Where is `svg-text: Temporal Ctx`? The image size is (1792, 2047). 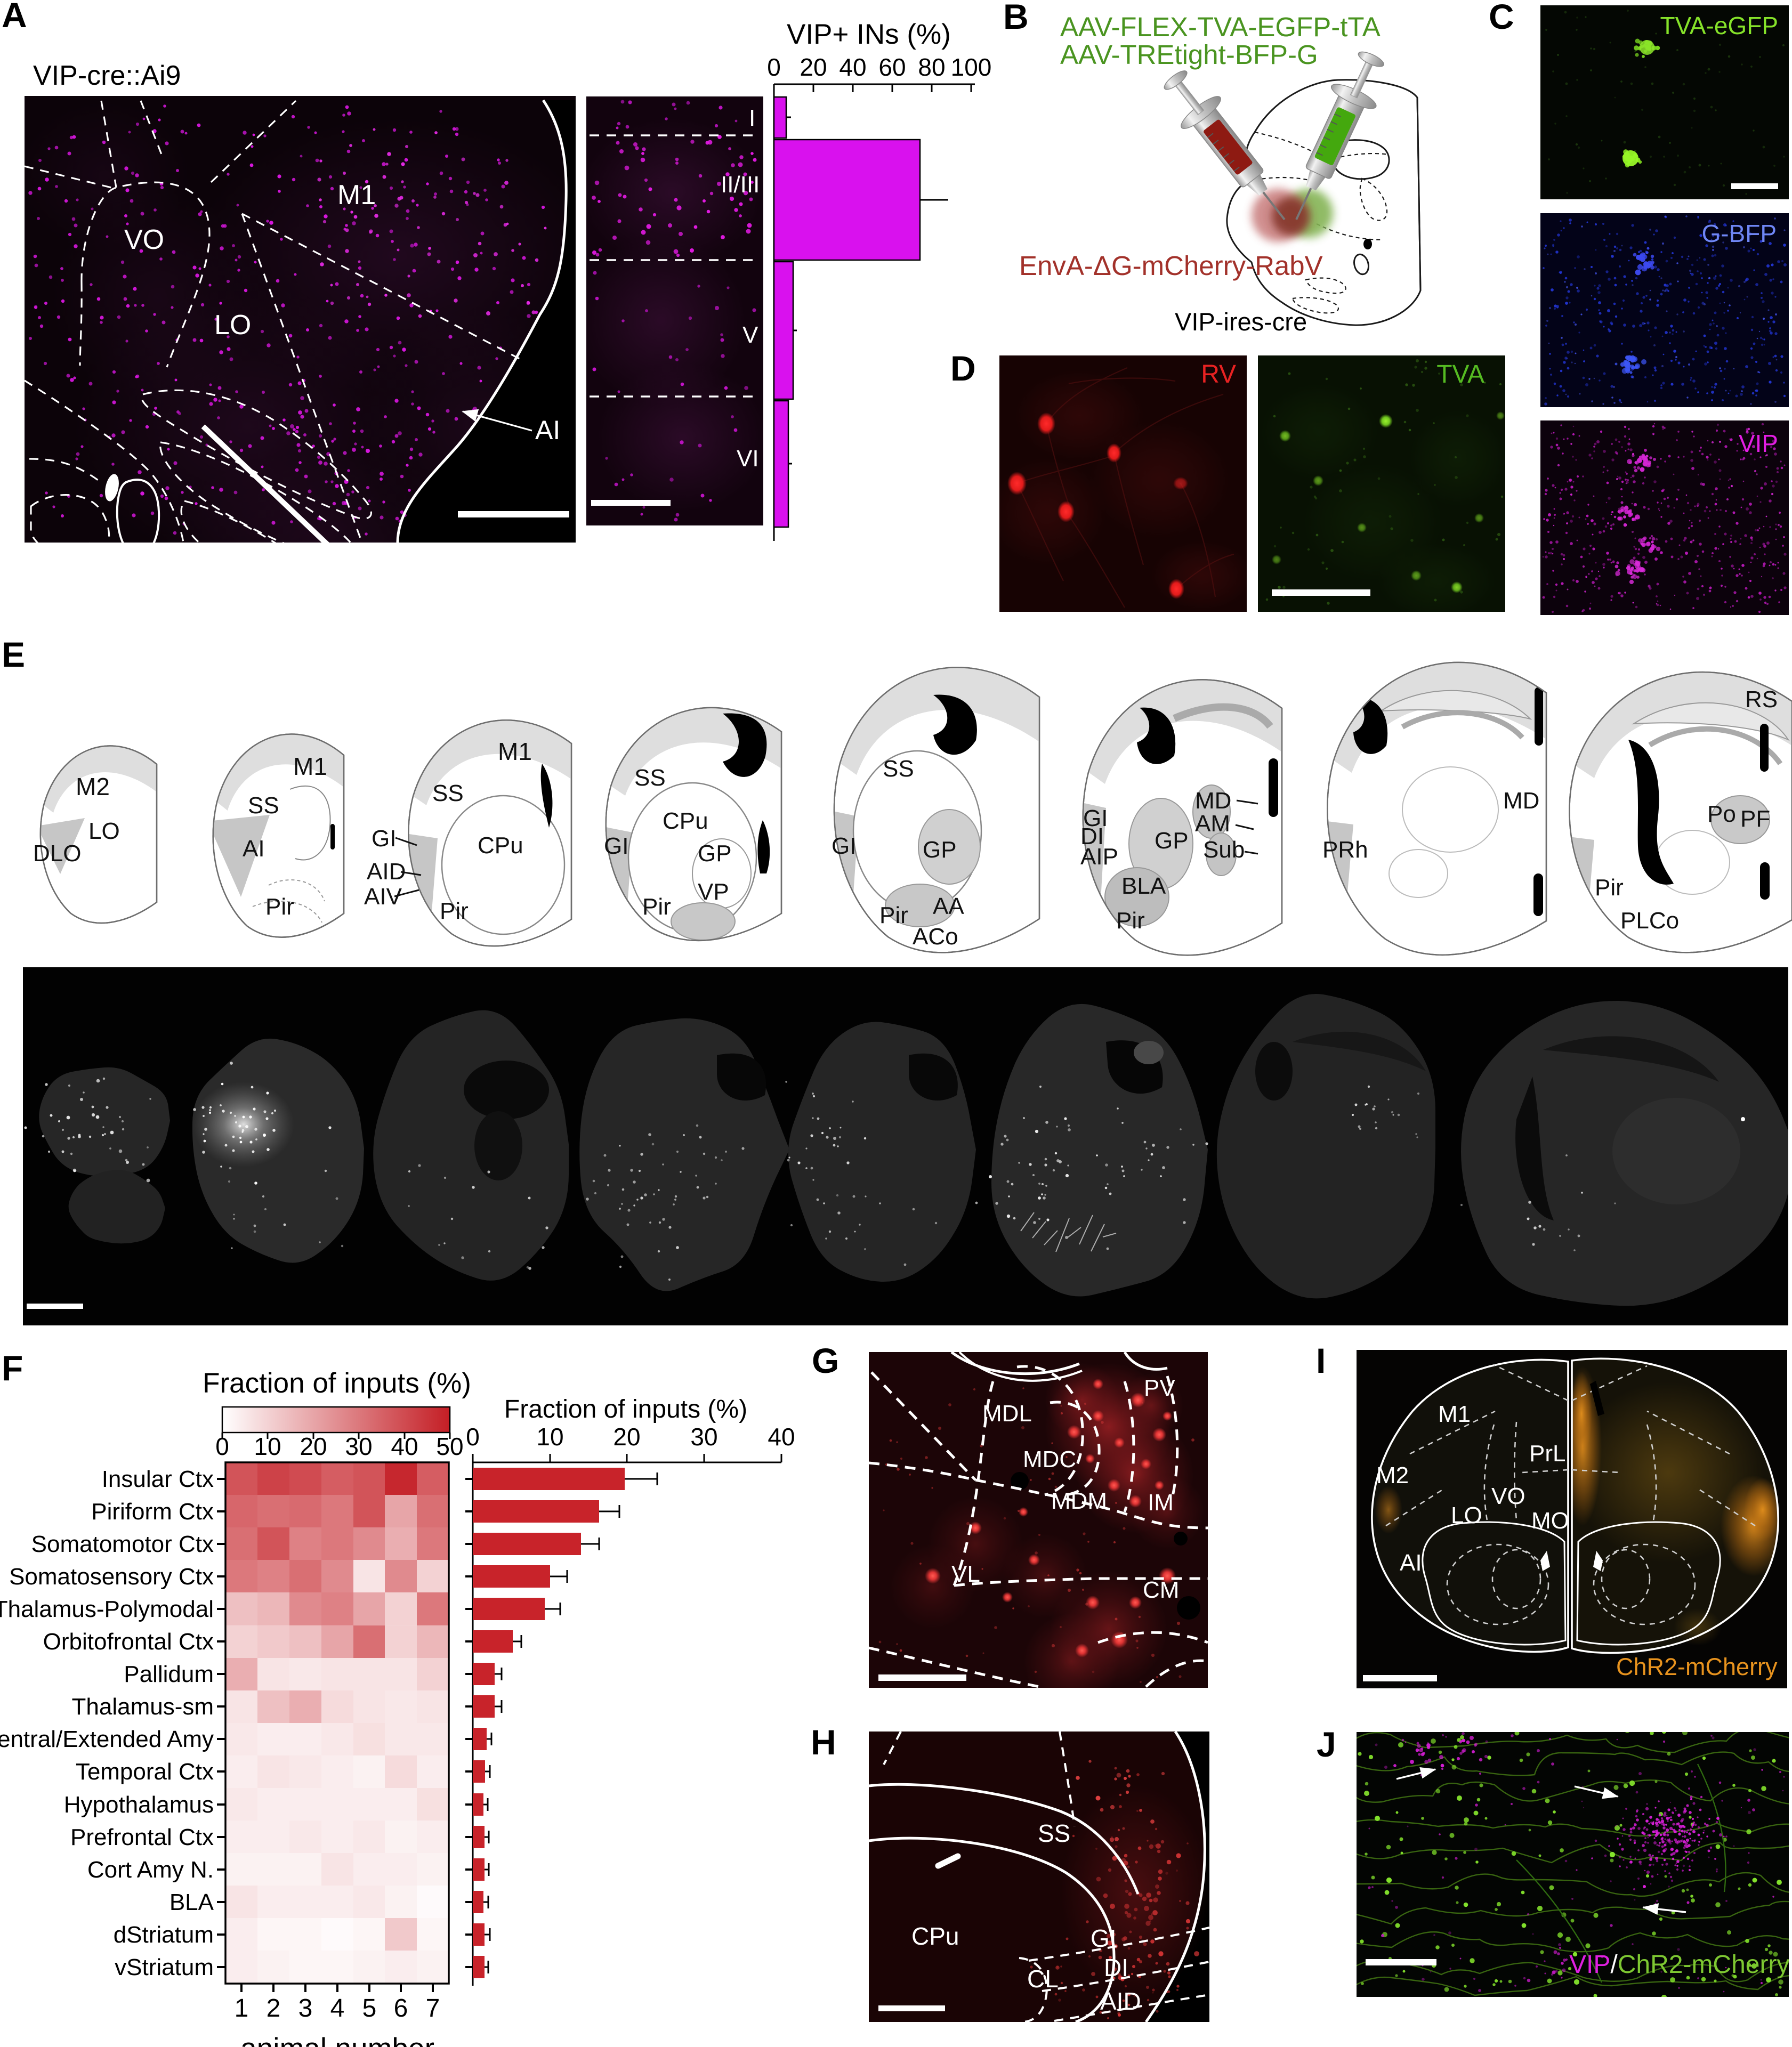
svg-text: Temporal Ctx is located at coordinates (145, 1772).